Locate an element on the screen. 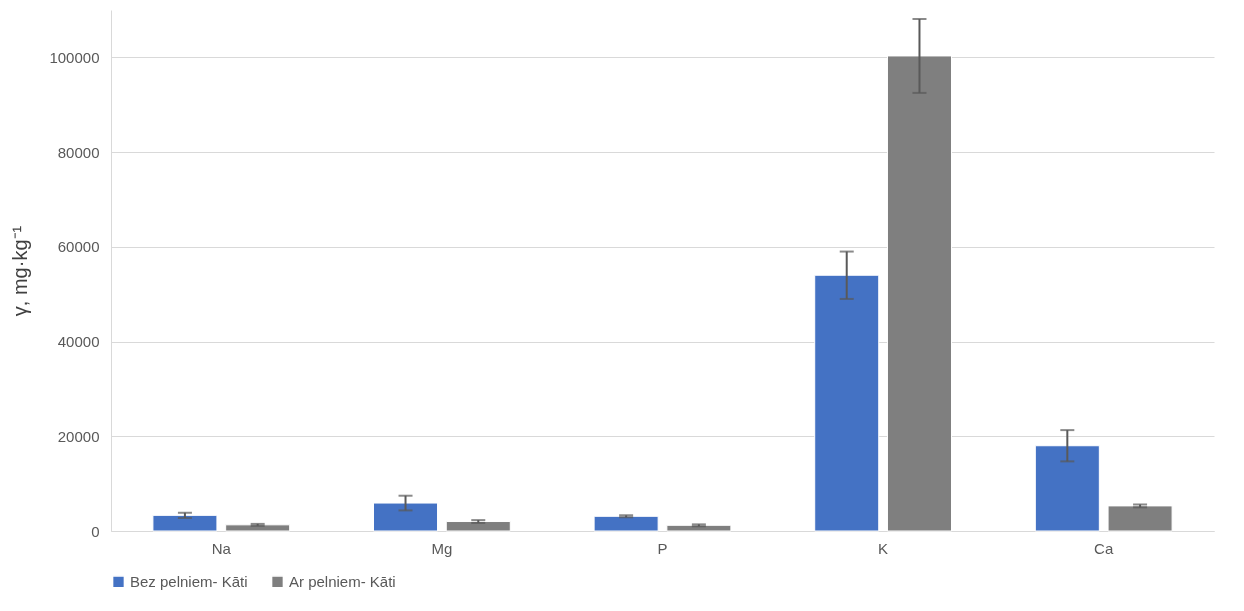 This screenshot has width=1244, height=611. x-tick-label: Ca is located at coordinates (1104, 548).